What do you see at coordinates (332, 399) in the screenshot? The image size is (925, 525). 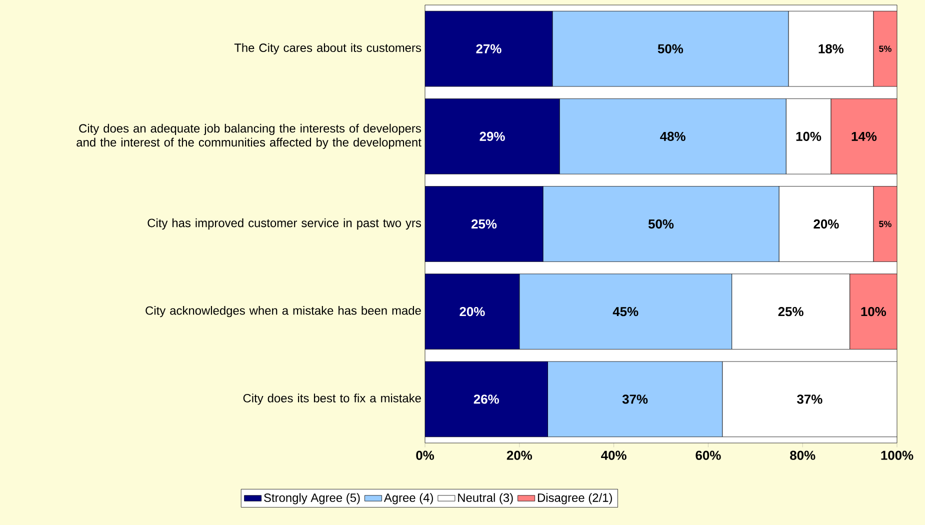 I see `y-tick-label: City does its best to fix a mistake` at bounding box center [332, 399].